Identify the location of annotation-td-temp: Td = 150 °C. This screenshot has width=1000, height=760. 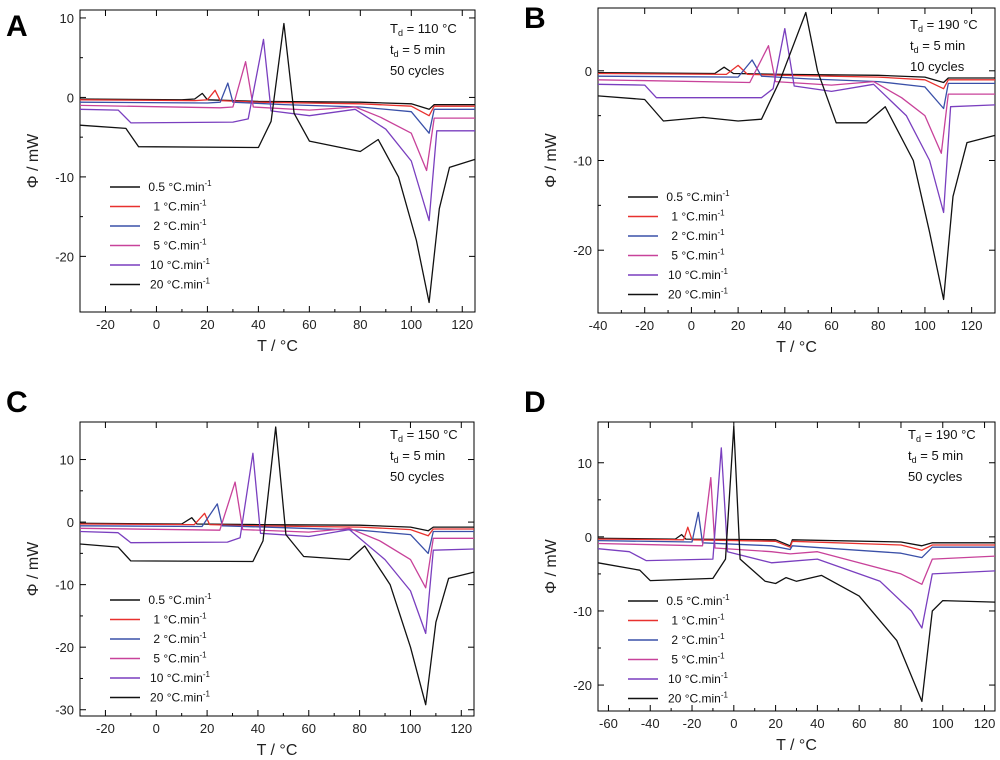
(424, 435).